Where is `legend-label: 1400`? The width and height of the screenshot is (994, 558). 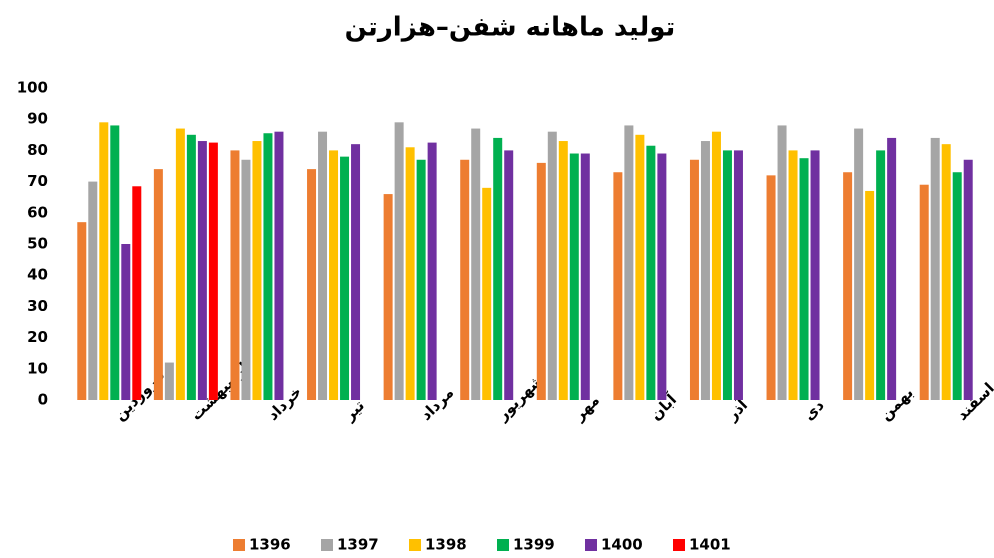 legend-label: 1400 is located at coordinates (622, 545).